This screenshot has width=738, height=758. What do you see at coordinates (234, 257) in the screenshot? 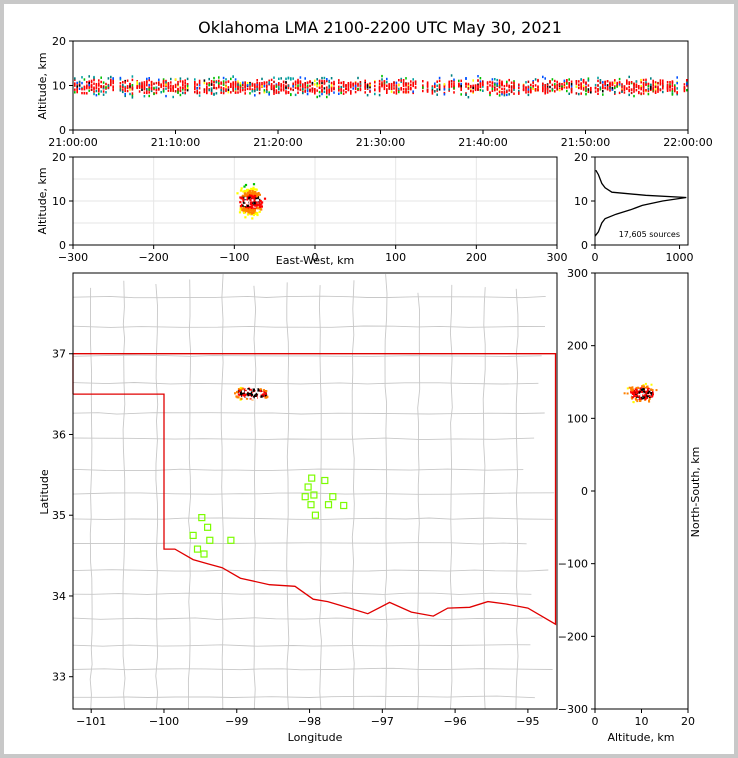
I see `ew-xtick-label: −100` at bounding box center [234, 257].